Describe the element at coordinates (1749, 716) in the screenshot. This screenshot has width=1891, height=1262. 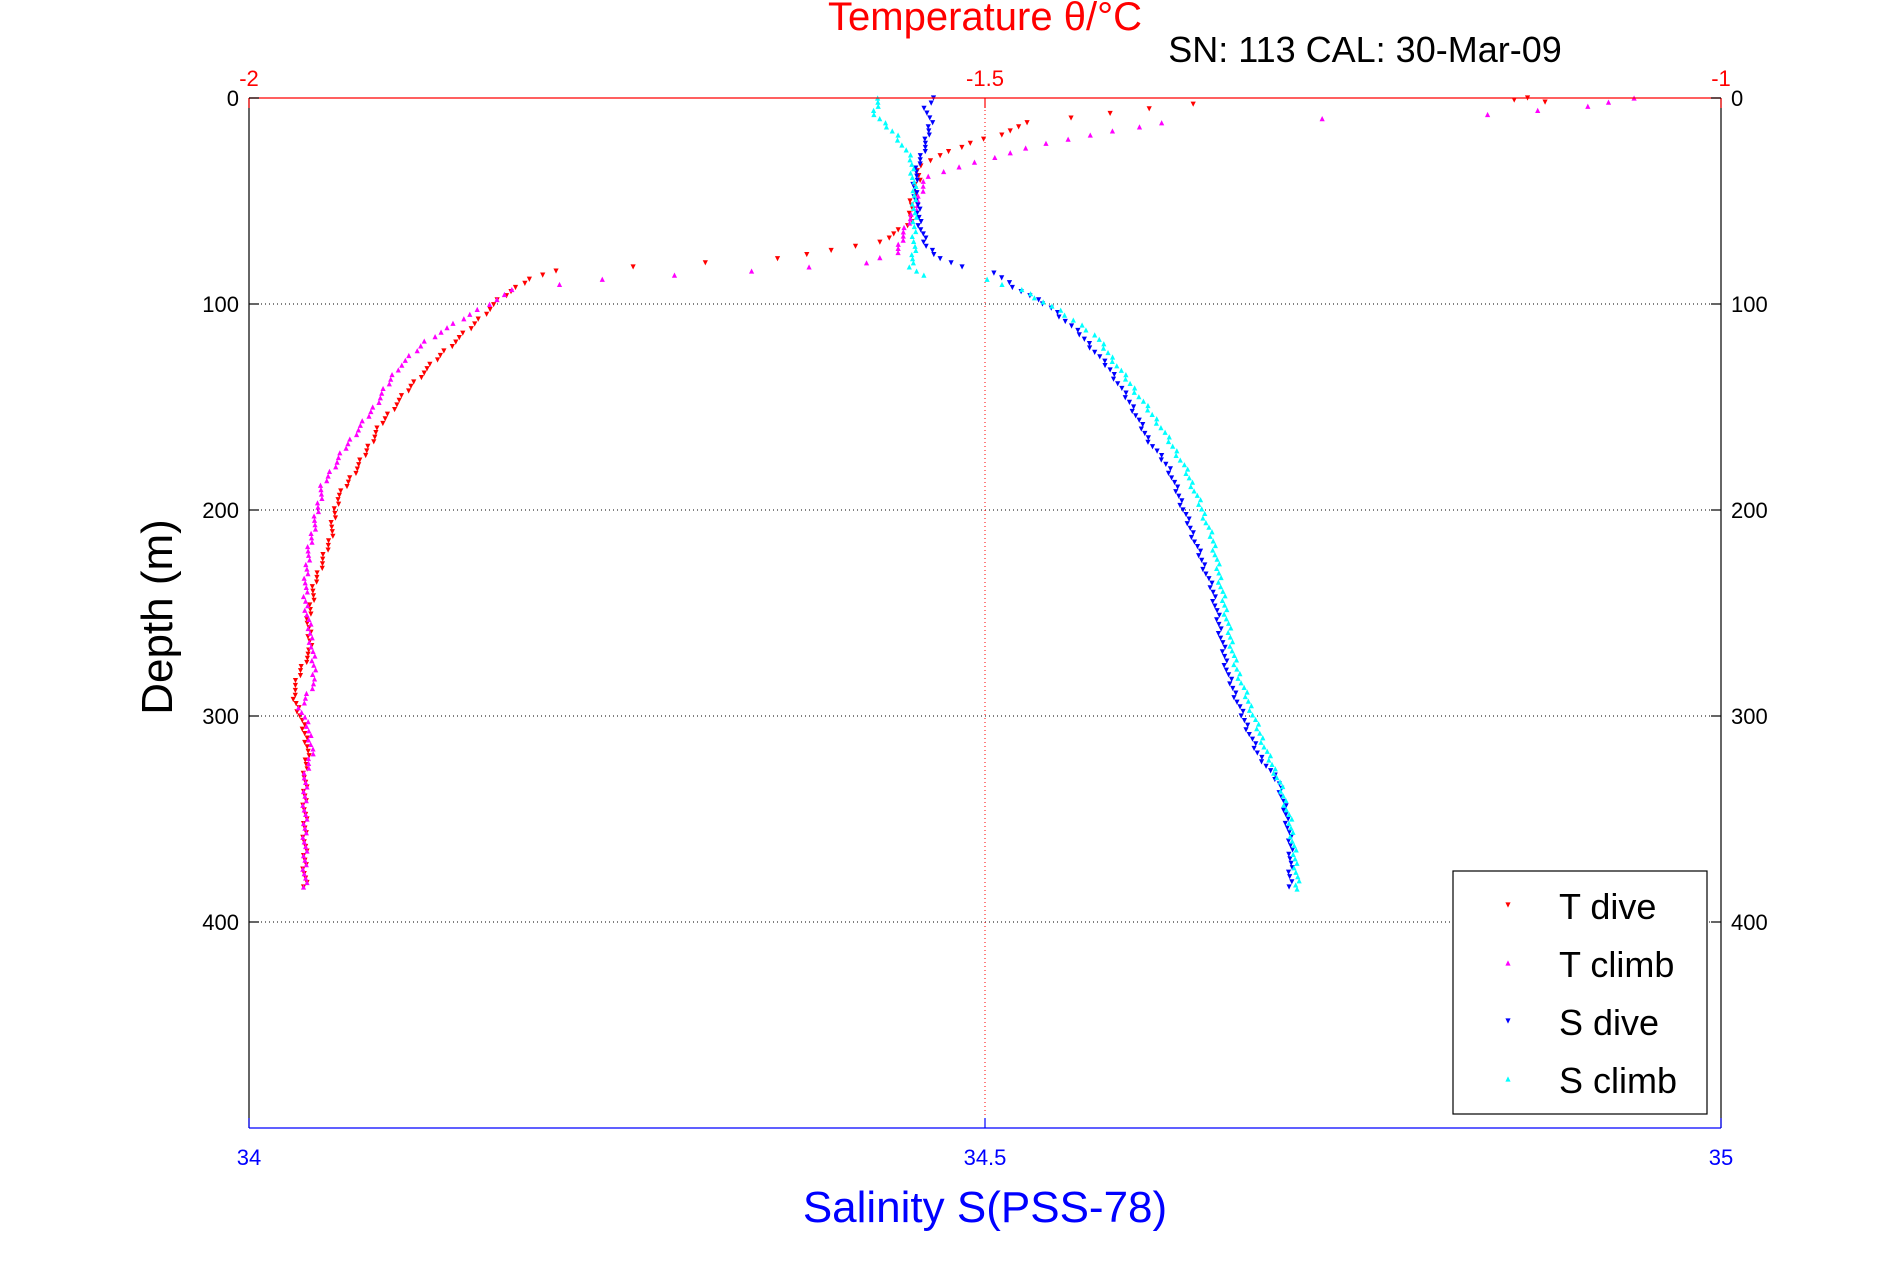
I see `y-right-tick-label: 300` at that location.